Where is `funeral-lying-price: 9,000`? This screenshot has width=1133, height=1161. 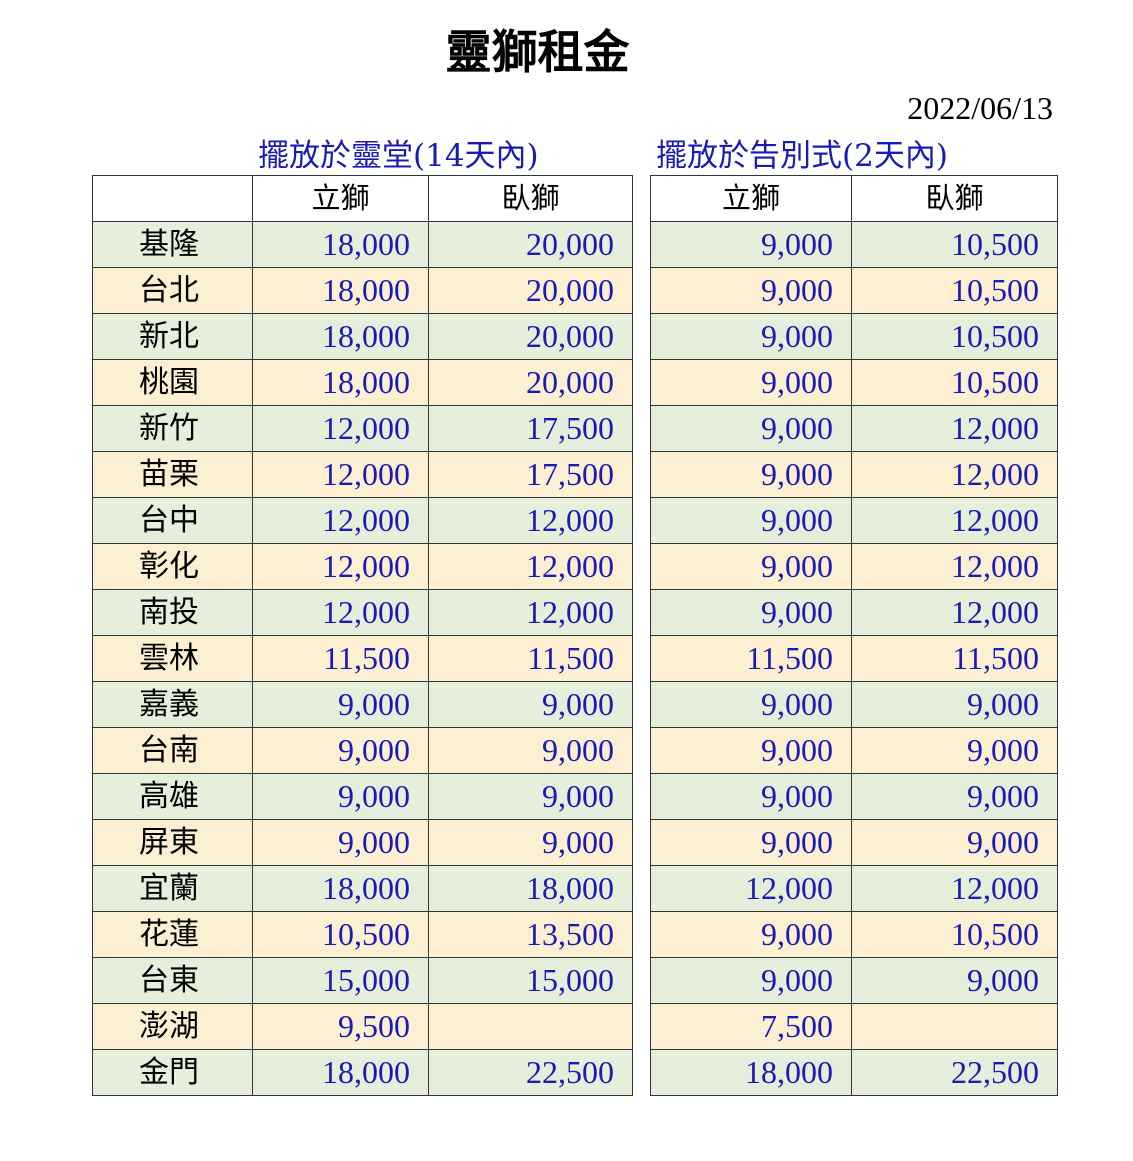 funeral-lying-price: 9,000 is located at coordinates (954, 704).